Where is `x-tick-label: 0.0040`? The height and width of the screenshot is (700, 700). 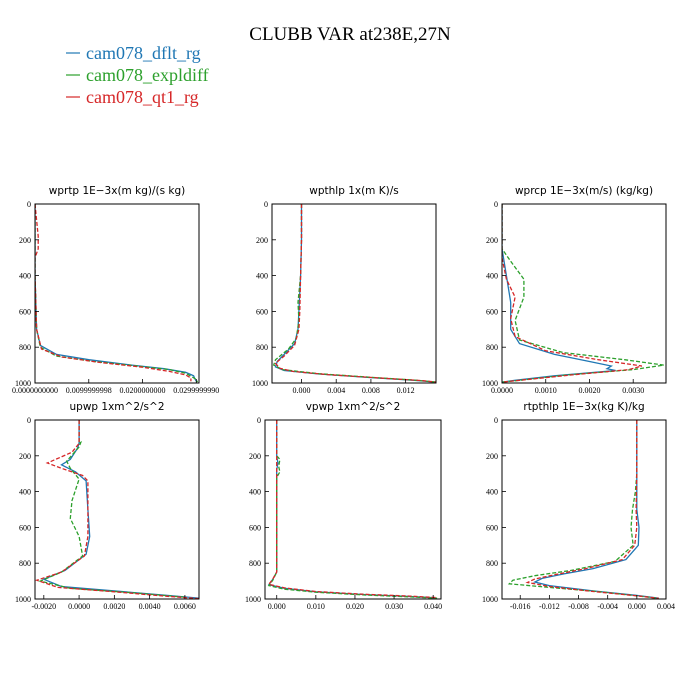 x-tick-label: 0.0040 is located at coordinates (150, 606).